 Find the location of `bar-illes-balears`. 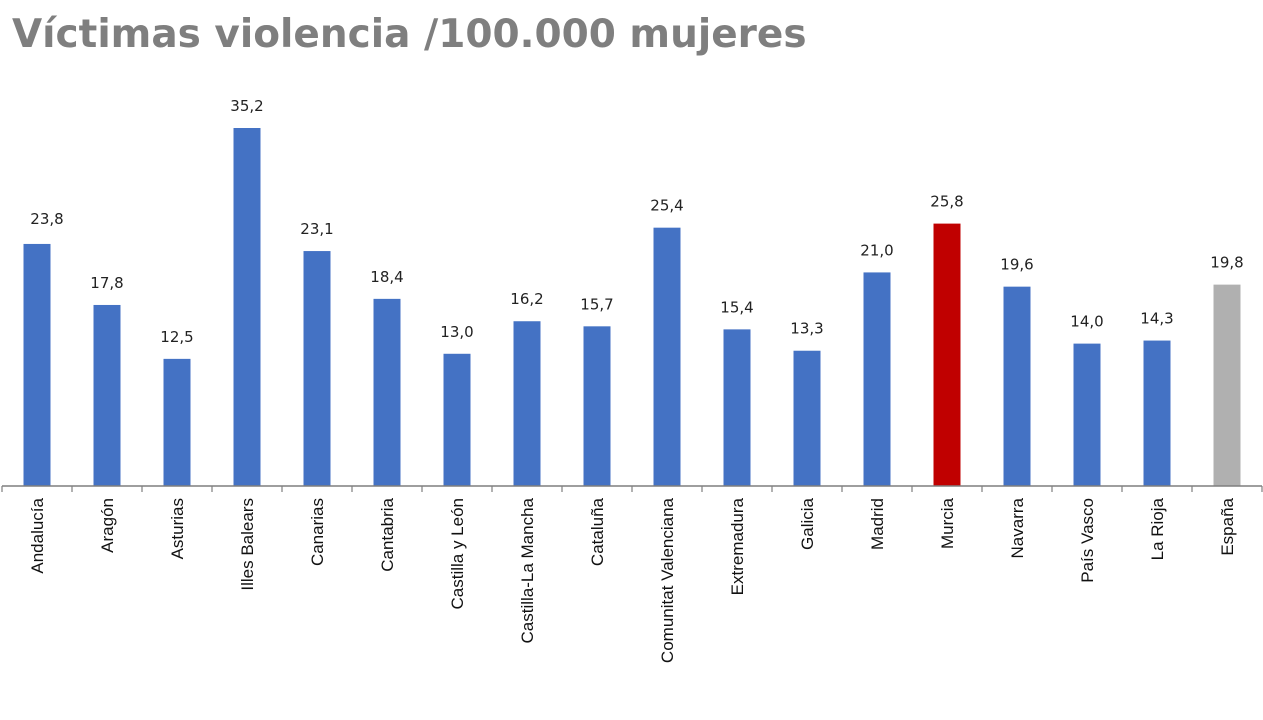

bar-illes-balears is located at coordinates (247, 307).